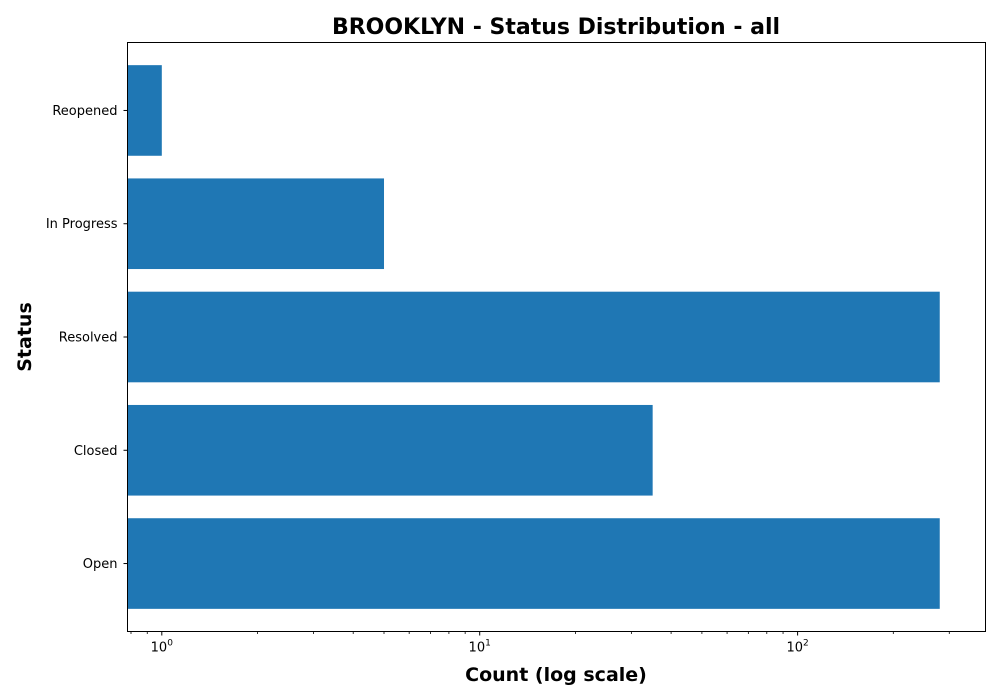  What do you see at coordinates (170, 644) in the screenshot?
I see `x-tick-exponent: 0` at bounding box center [170, 644].